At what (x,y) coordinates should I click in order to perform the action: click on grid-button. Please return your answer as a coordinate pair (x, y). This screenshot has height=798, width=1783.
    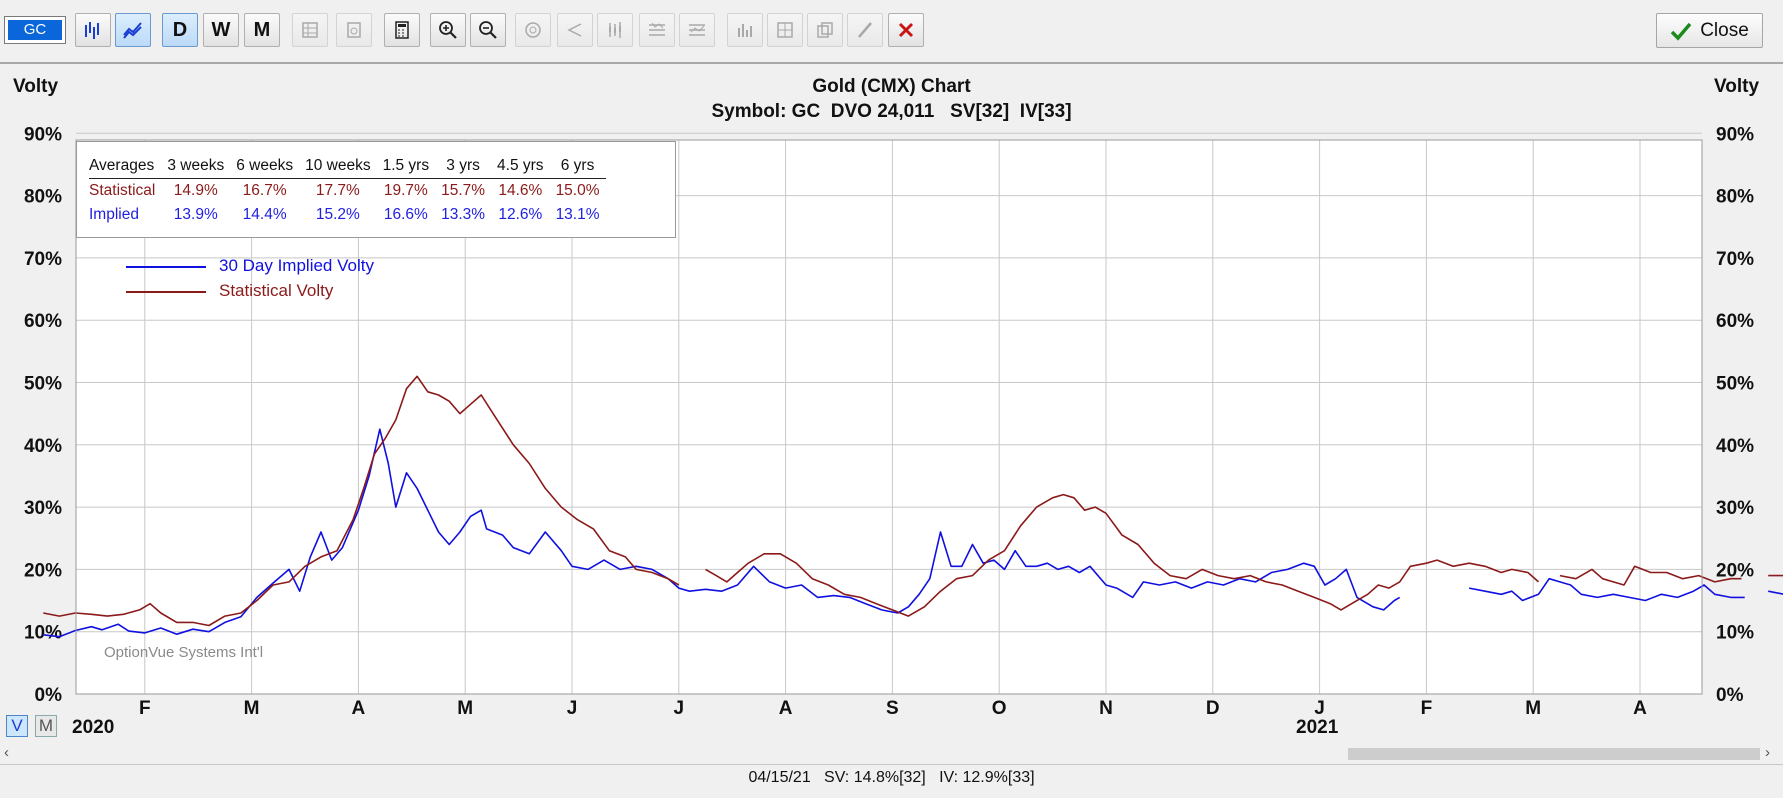
    Looking at the image, I should click on (310, 30).